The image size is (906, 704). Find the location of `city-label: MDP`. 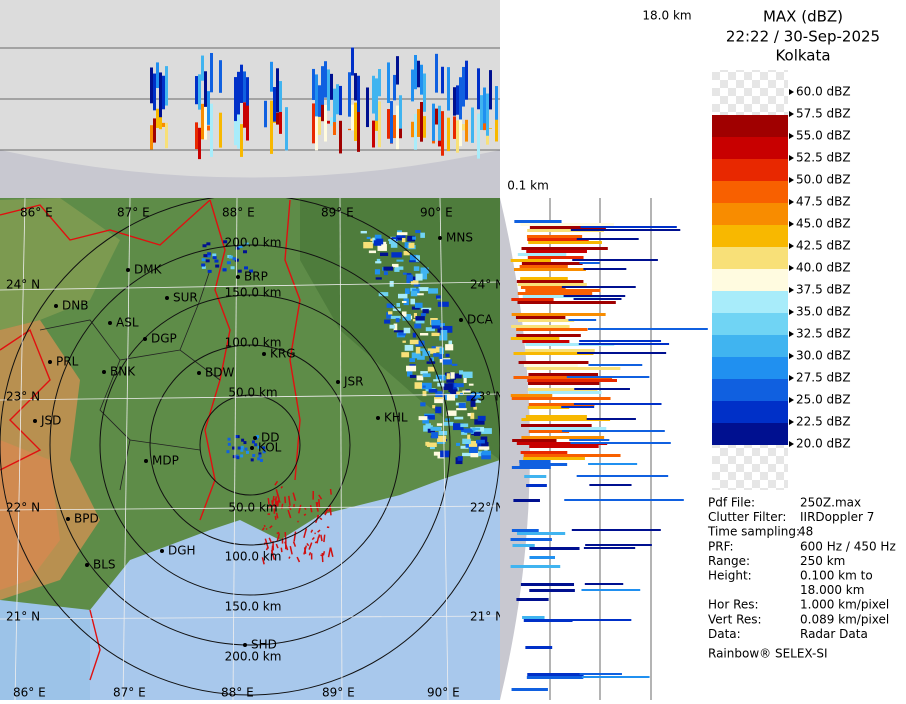

city-label: MDP is located at coordinates (165, 461).